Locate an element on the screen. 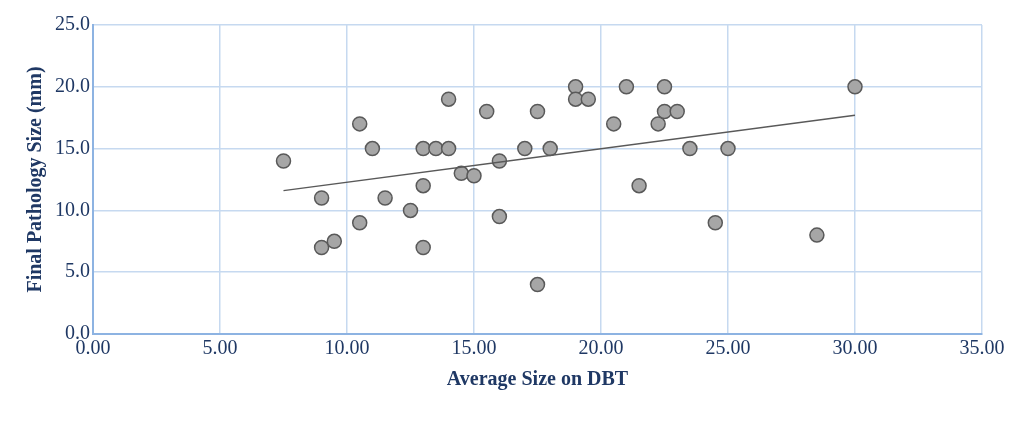 This screenshot has height=421, width=1022. y-tick-label: 5.0 is located at coordinates (77, 270).